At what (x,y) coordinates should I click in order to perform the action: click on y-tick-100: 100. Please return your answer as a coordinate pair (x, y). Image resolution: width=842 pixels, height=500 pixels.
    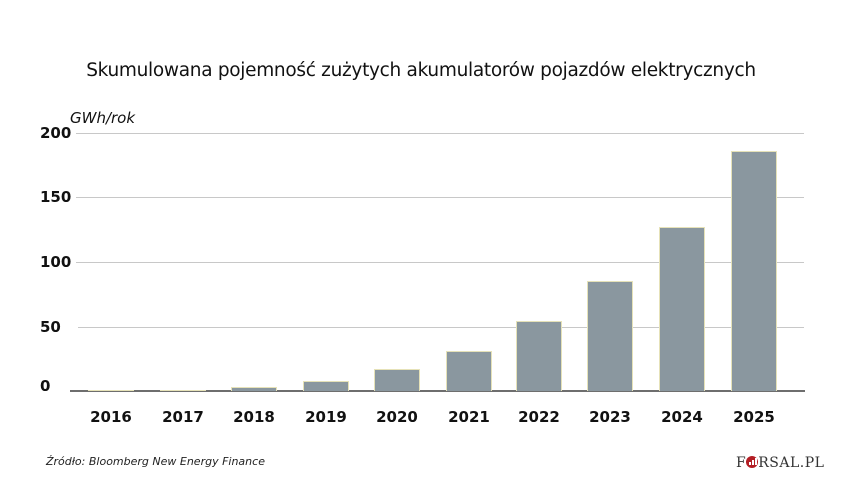
    Looking at the image, I should click on (56, 262).